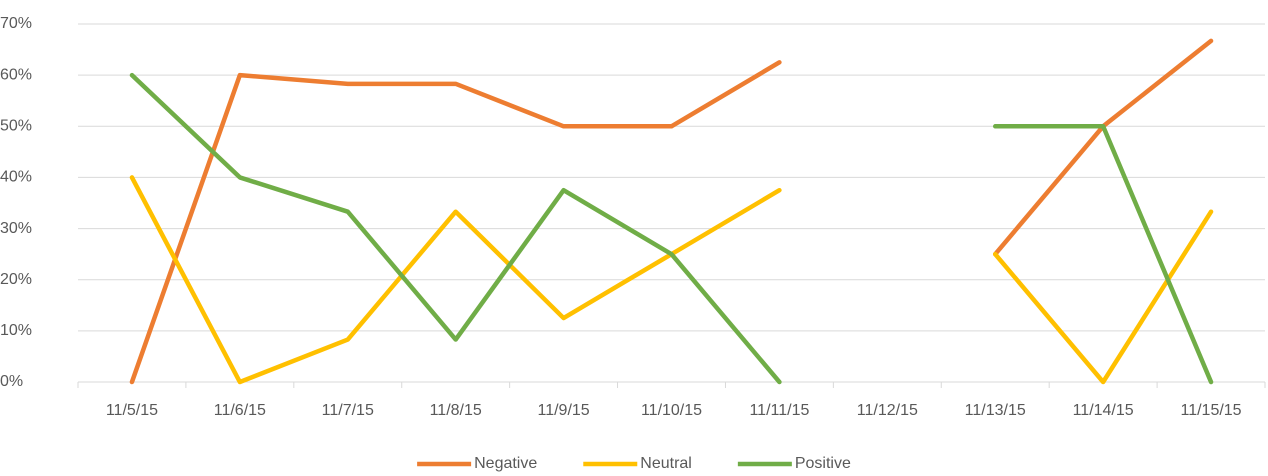 This screenshot has height=476, width=1268. Describe the element at coordinates (505, 463) in the screenshot. I see `legend-label: Negative` at that location.